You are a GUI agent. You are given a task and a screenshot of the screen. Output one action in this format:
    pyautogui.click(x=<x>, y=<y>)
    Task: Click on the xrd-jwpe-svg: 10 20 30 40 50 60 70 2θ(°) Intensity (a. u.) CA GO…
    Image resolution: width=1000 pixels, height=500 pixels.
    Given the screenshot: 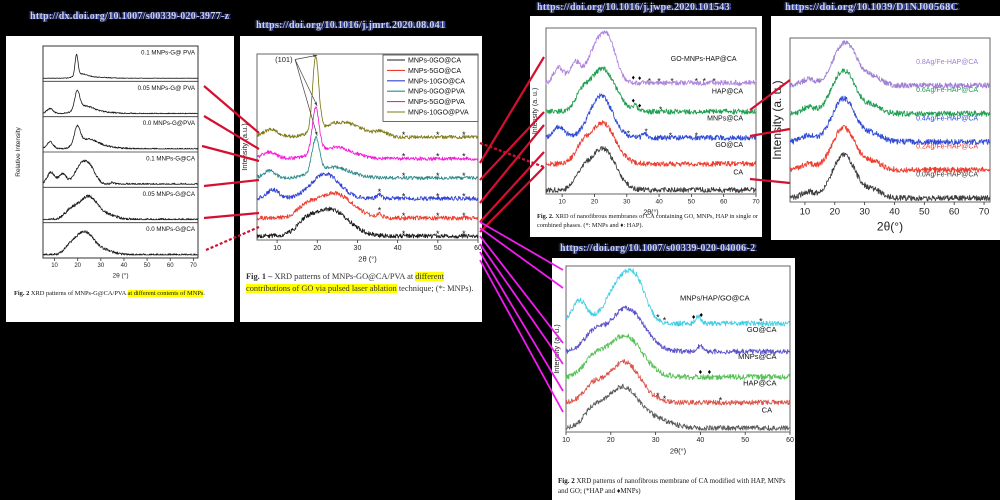 What is the action you would take?
    pyautogui.click(x=646, y=122)
    